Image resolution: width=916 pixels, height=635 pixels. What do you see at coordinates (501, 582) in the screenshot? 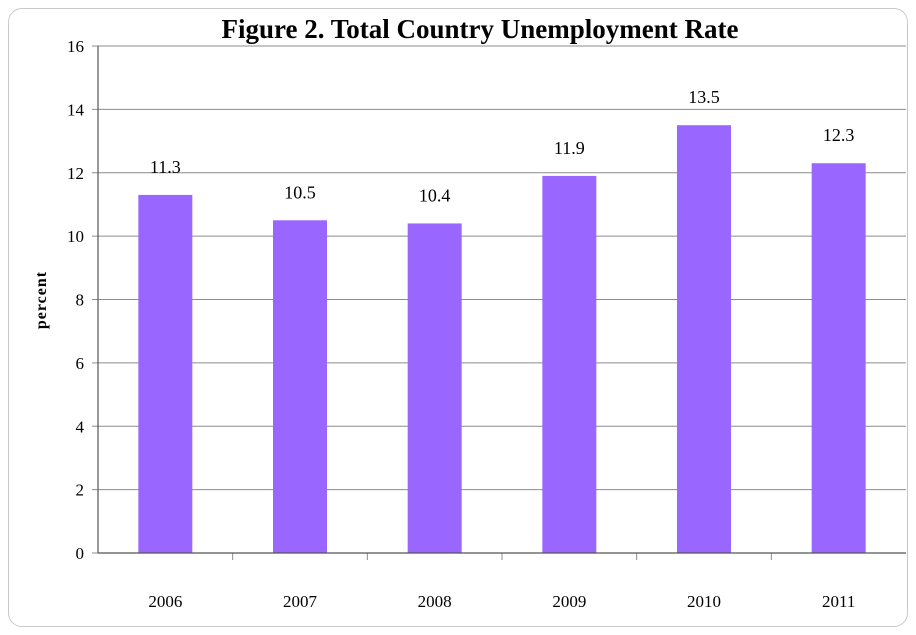
I see `x-axis-ticks: 2006 2007 2008 2009 2010 2011` at bounding box center [501, 582].